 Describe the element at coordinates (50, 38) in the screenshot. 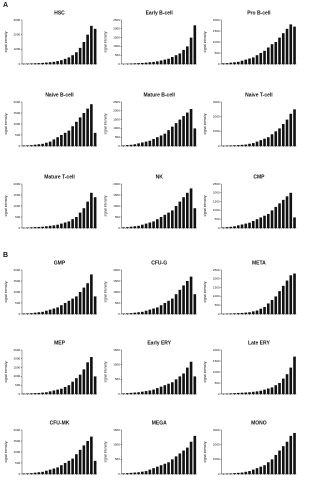

I see `chart-panel: HSC signal intensity 0 1000 2000 3000` at that location.